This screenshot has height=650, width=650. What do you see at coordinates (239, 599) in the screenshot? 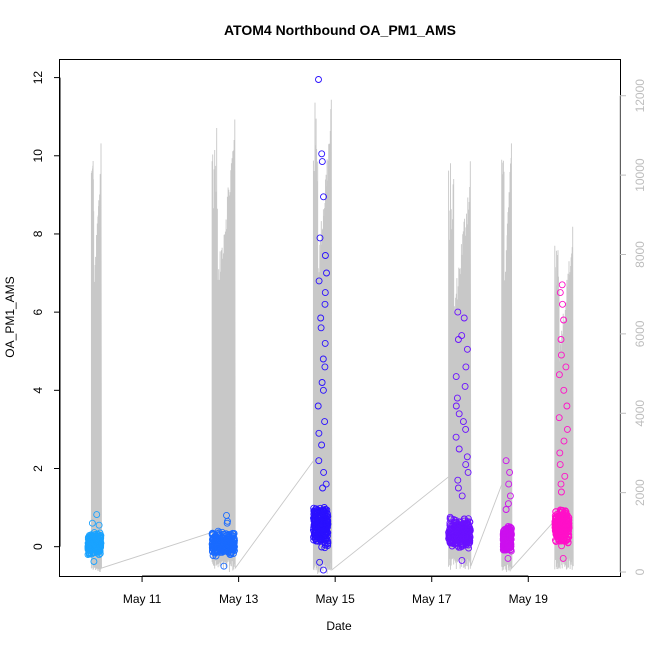
I see `x-tick-label: May 13` at bounding box center [239, 599].